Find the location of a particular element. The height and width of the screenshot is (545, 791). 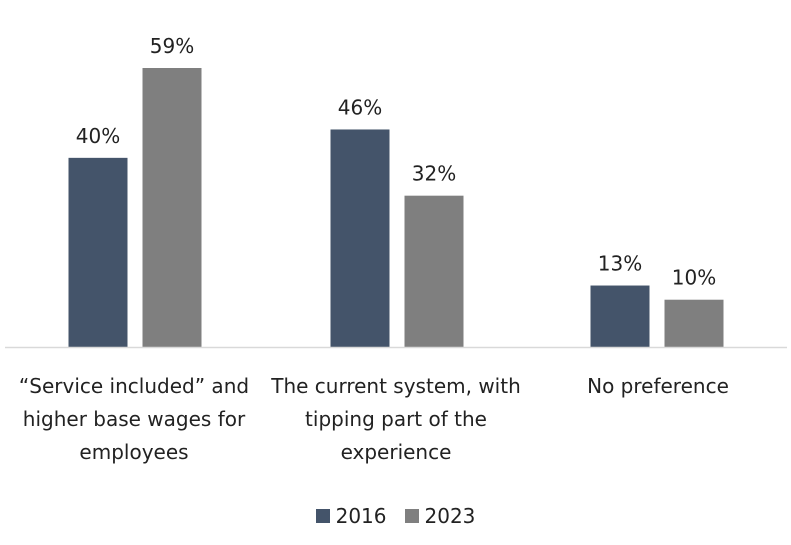

data-label-2023-cat0: 59% is located at coordinates (172, 46).